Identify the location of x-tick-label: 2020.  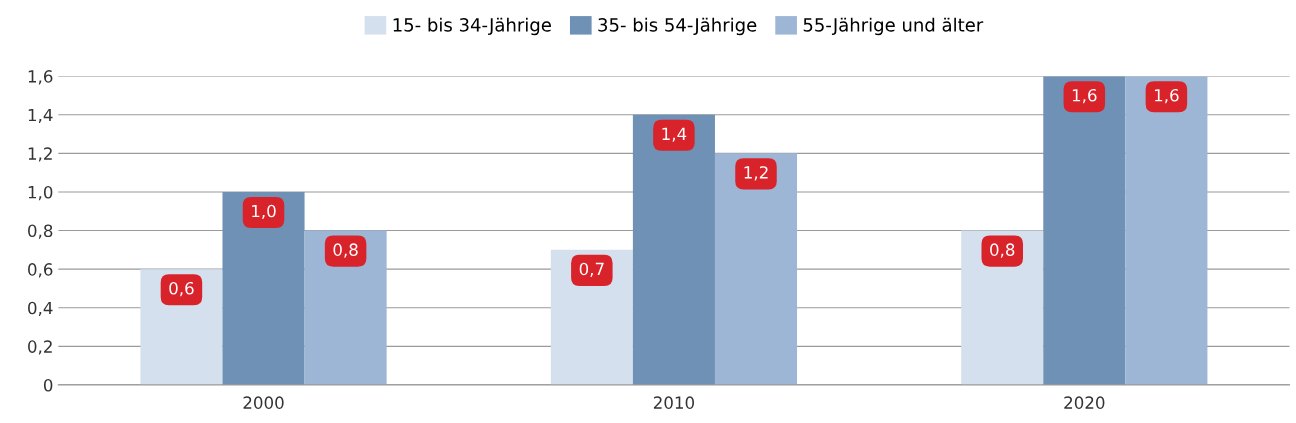
(1084, 402).